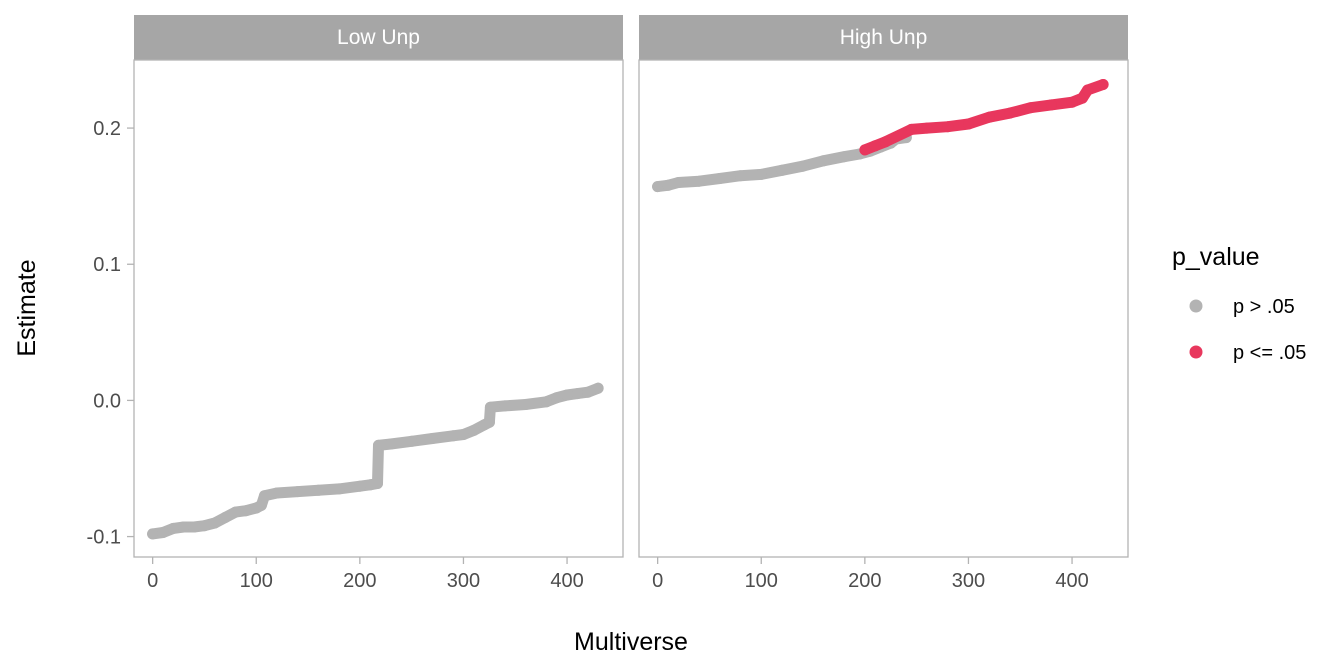 The height and width of the screenshot is (672, 1344). I want to click on legend-label-p-le-05: p <= .05, so click(1269, 353).